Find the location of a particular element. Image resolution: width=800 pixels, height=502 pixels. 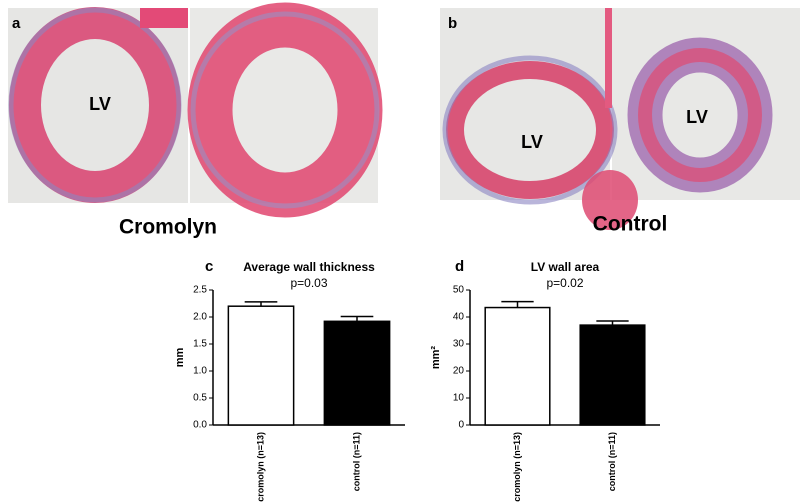

chart-subtitle: p=0.02 is located at coordinates (564, 283).